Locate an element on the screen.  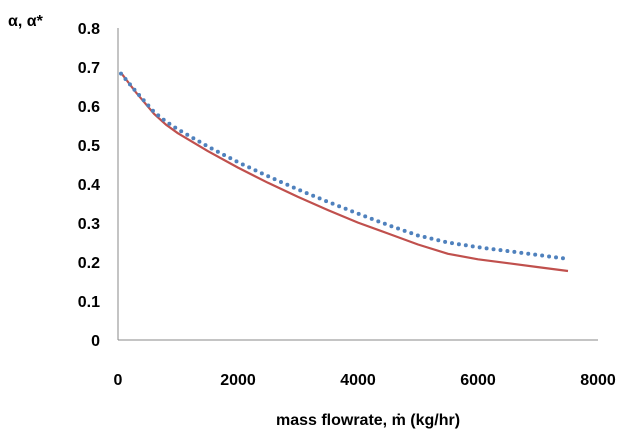
x-tick-label: 2000 is located at coordinates (238, 380).